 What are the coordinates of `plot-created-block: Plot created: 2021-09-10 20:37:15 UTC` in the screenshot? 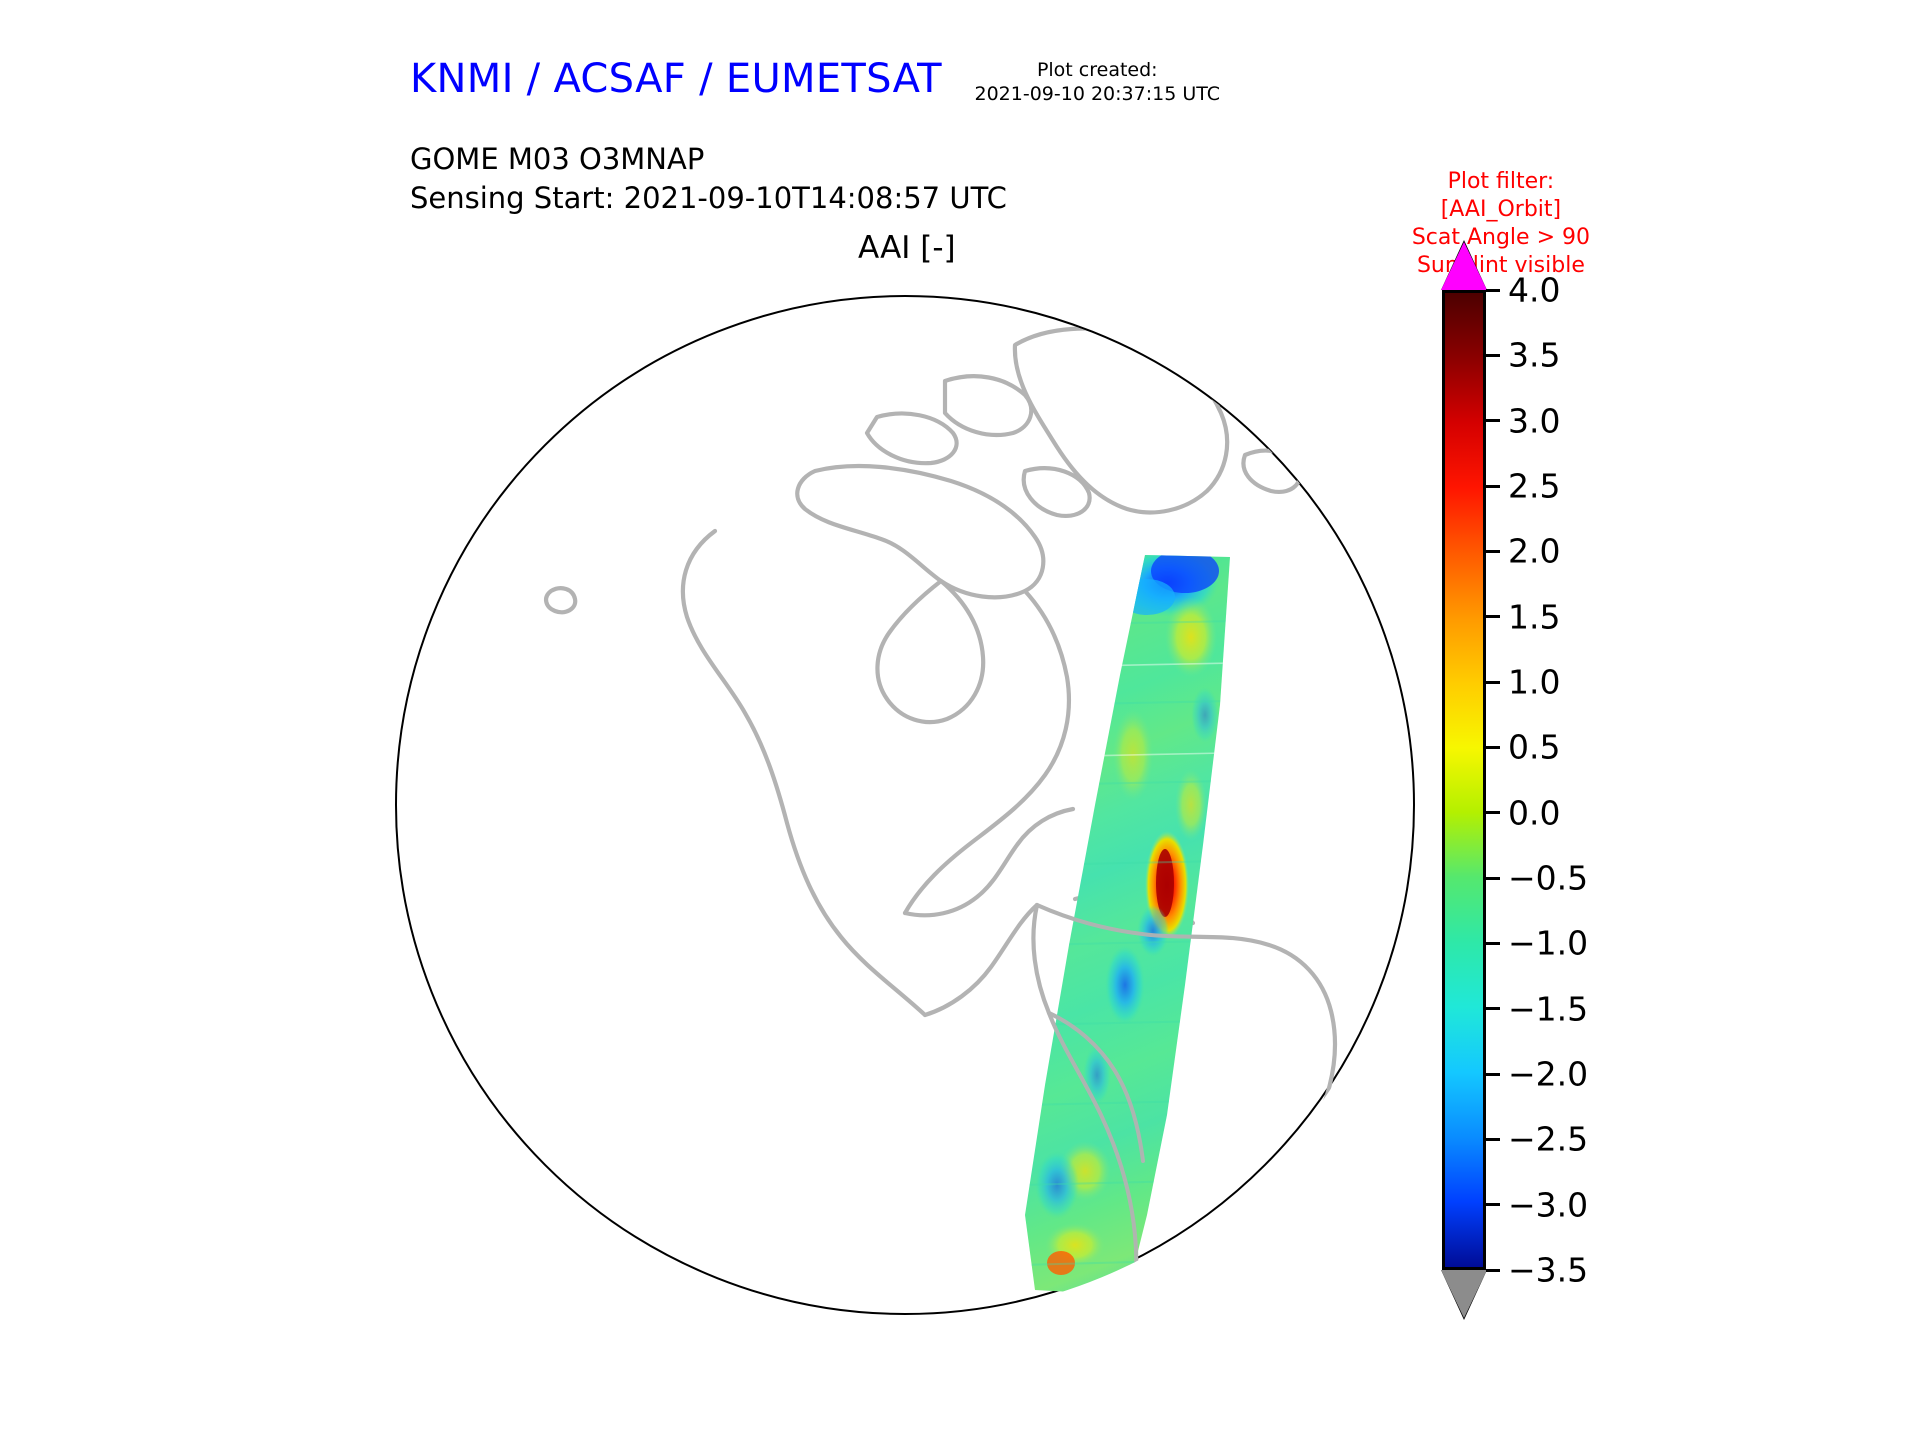 It's located at (1098, 82).